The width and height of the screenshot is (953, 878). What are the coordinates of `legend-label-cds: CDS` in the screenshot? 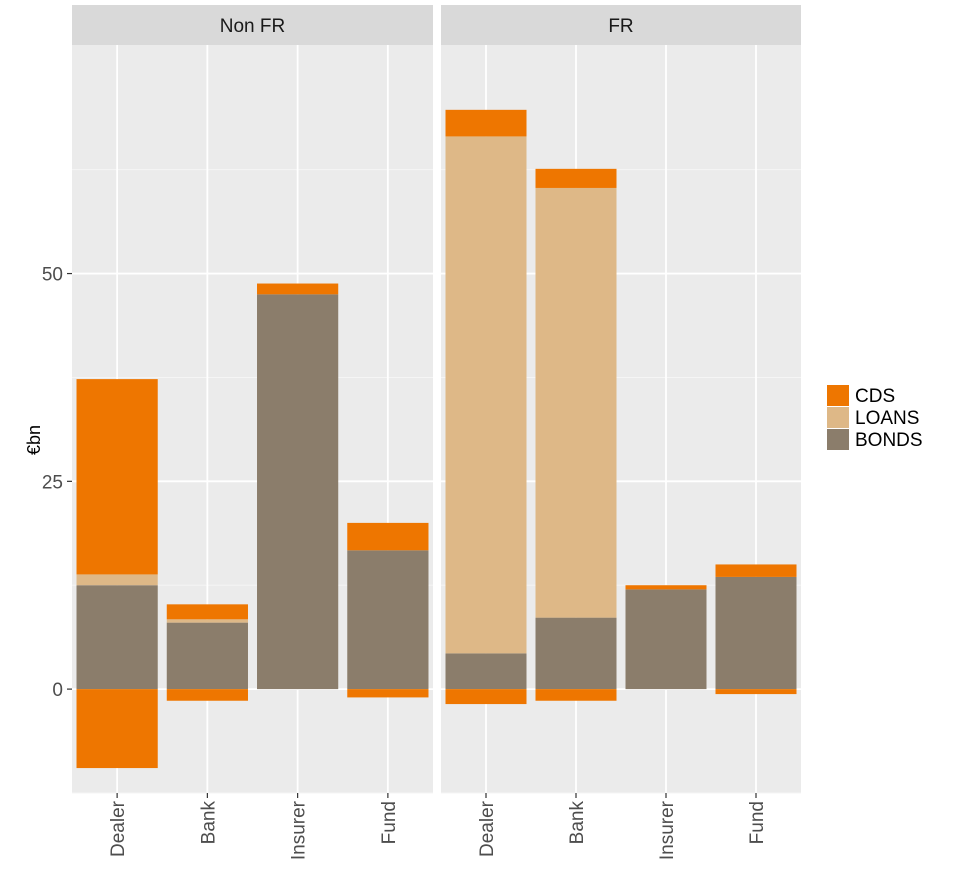 It's located at (875, 396).